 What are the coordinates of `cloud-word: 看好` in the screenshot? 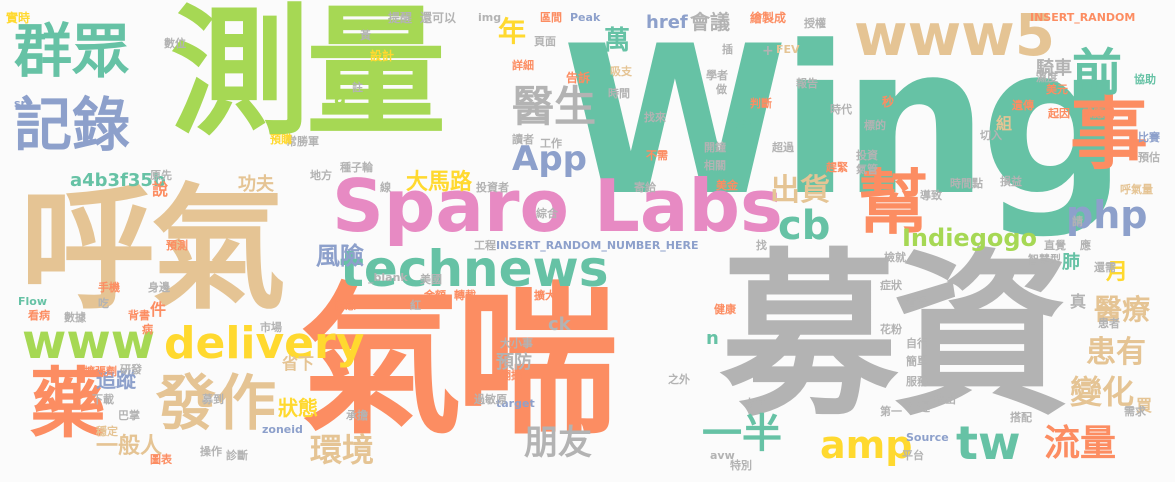 It's located at (917, 301).